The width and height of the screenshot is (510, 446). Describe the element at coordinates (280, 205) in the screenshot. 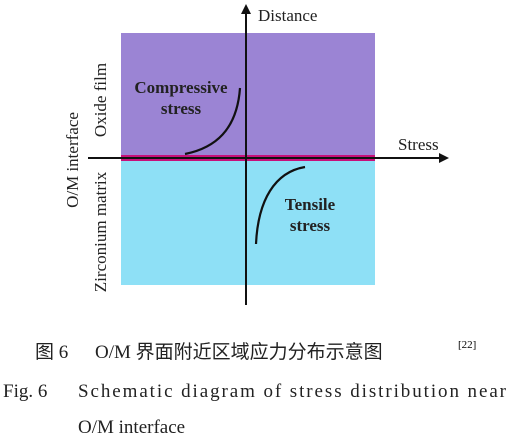

I see `tensile-curve` at that location.